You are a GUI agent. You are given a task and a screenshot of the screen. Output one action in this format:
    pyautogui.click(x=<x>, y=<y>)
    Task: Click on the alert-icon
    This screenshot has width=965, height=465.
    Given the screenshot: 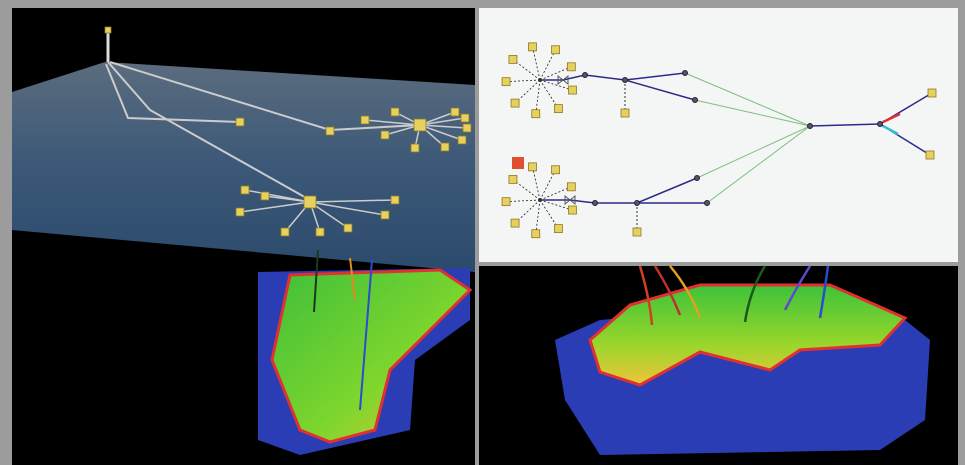 What is the action you would take?
    pyautogui.click(x=518, y=163)
    